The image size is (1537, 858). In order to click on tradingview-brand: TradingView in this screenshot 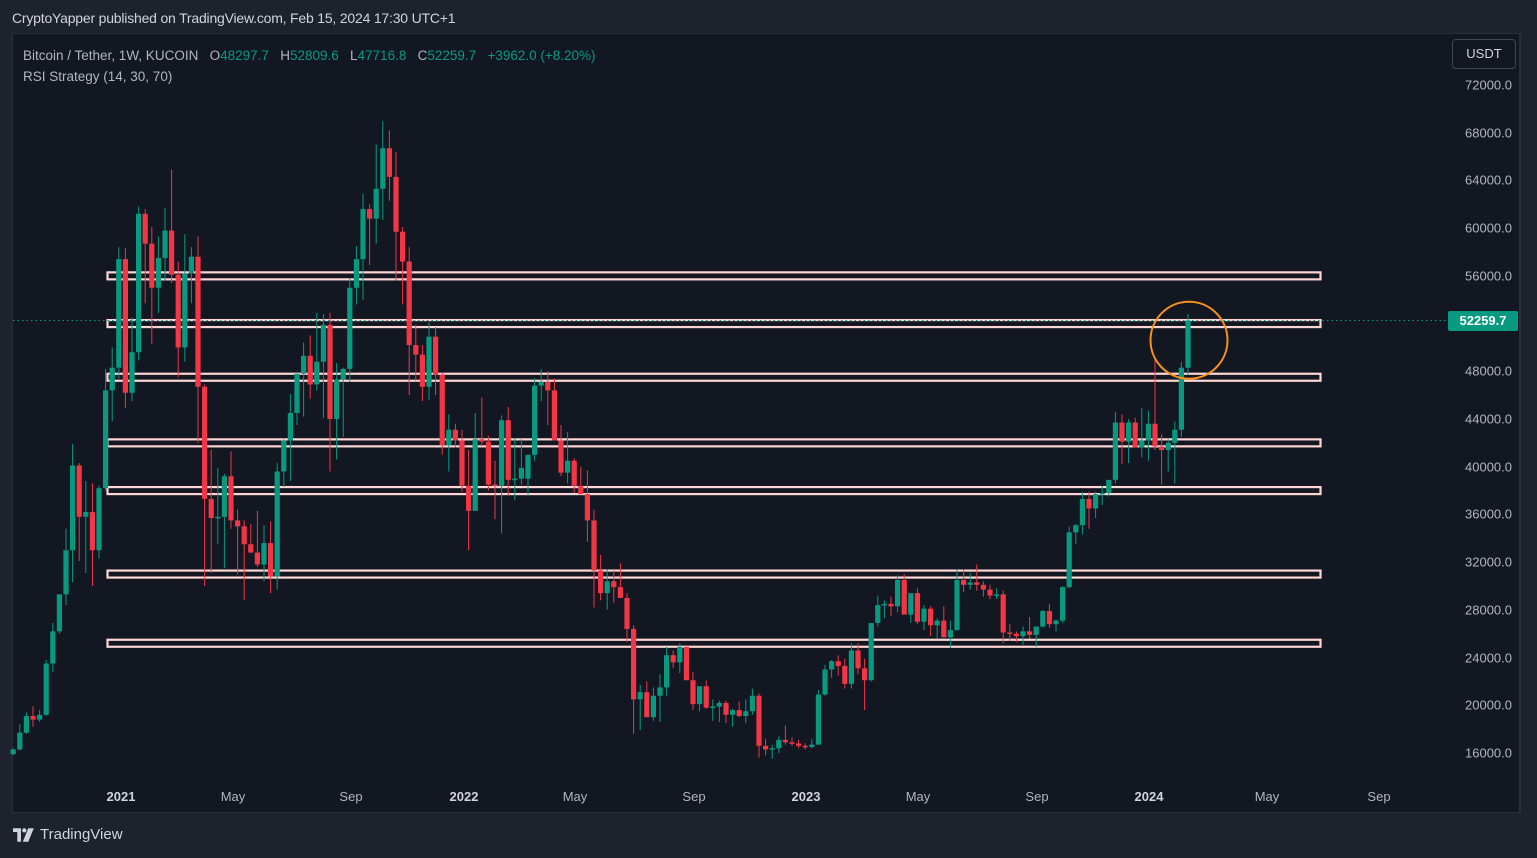, I will do `click(68, 834)`.